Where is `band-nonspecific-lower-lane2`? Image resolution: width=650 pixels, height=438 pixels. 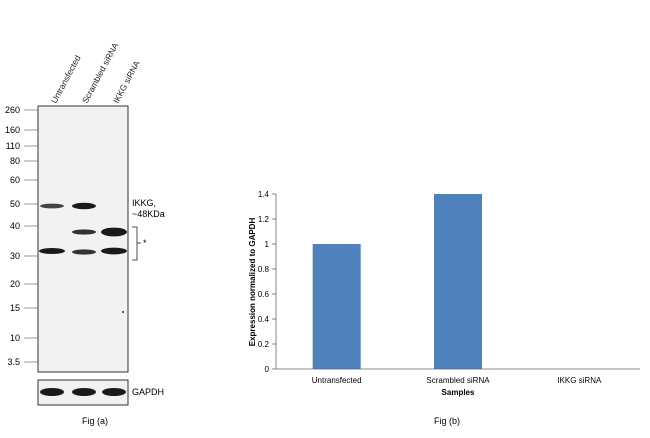
band-nonspecific-lower-lane2 is located at coordinates (84, 252).